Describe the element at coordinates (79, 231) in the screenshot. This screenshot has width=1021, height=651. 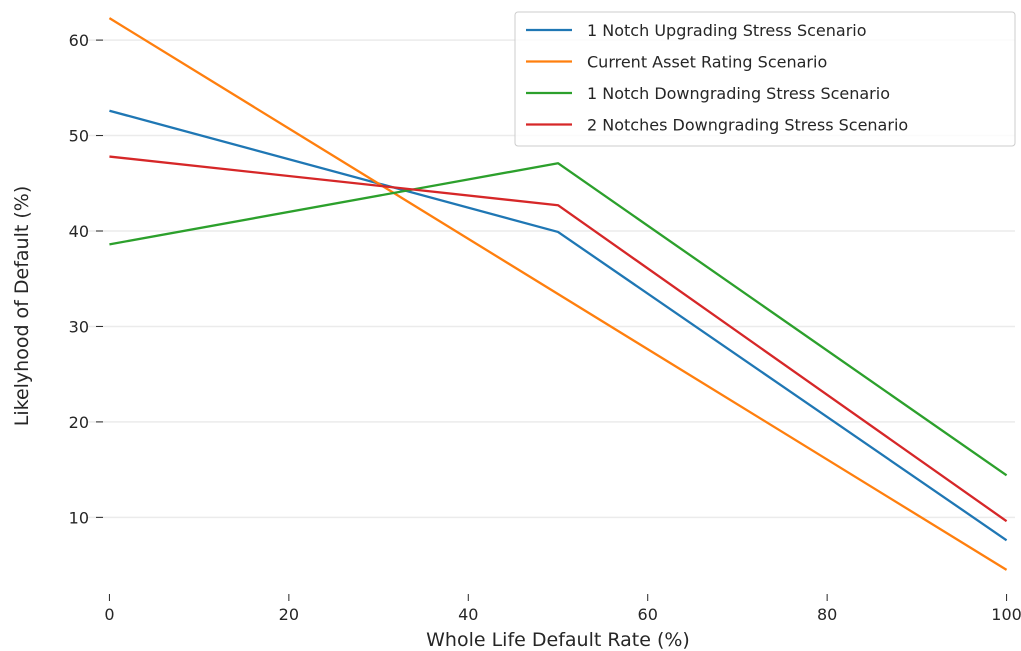
I see `y-tick-label: 40` at that location.